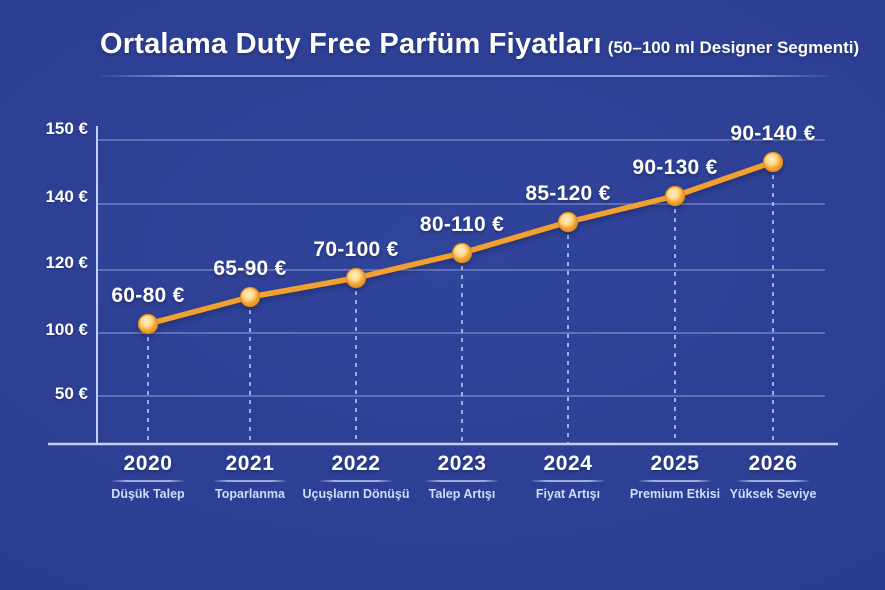  What do you see at coordinates (733, 47) in the screenshot?
I see `chart-subtitle: (50–100 ml Designer Segmenti)` at bounding box center [733, 47].